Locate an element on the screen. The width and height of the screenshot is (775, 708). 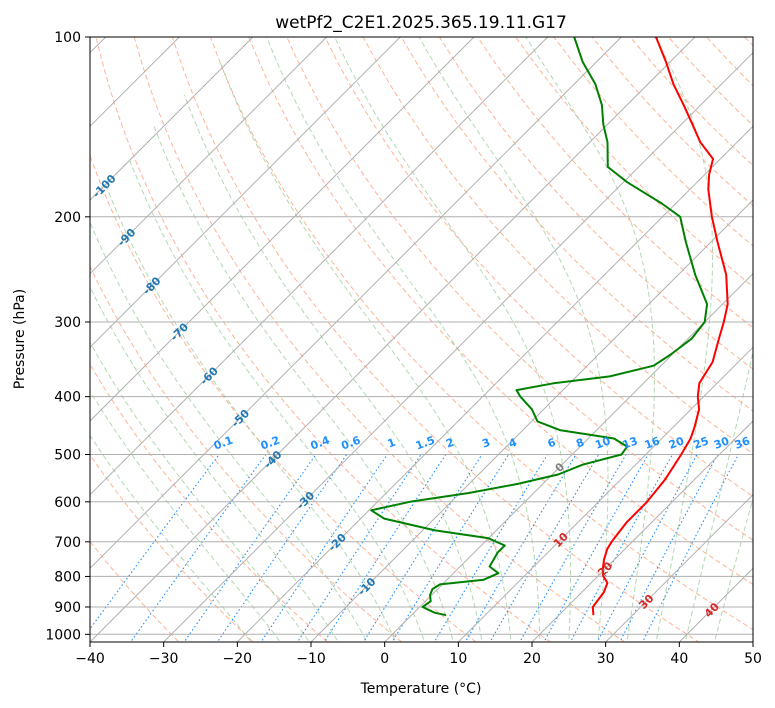
x-tick-label: −40 is located at coordinates (90, 659).